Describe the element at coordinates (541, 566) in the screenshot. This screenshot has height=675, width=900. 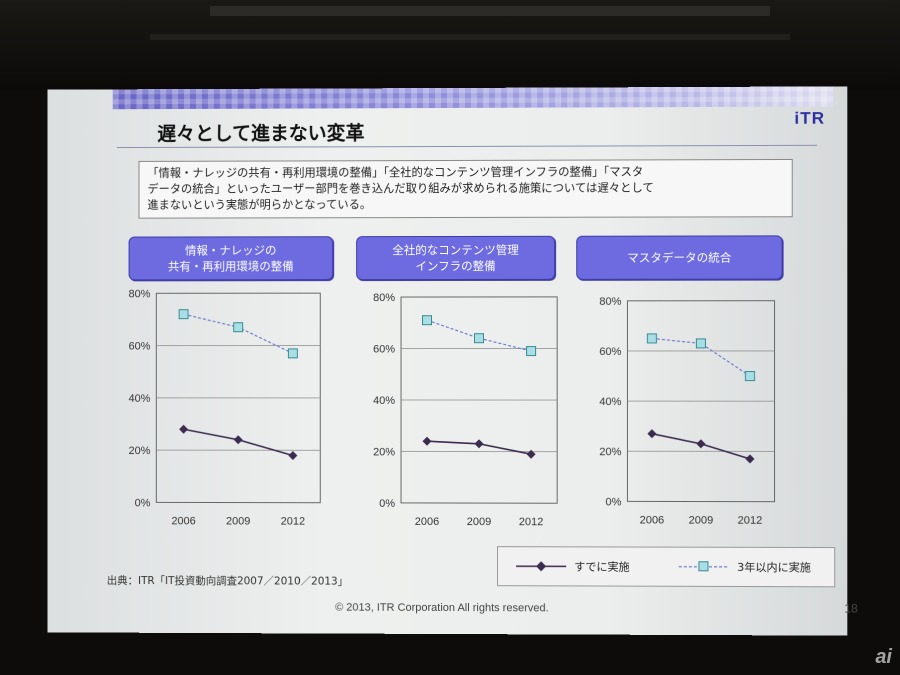
I see `legend-diamond-marker` at that location.